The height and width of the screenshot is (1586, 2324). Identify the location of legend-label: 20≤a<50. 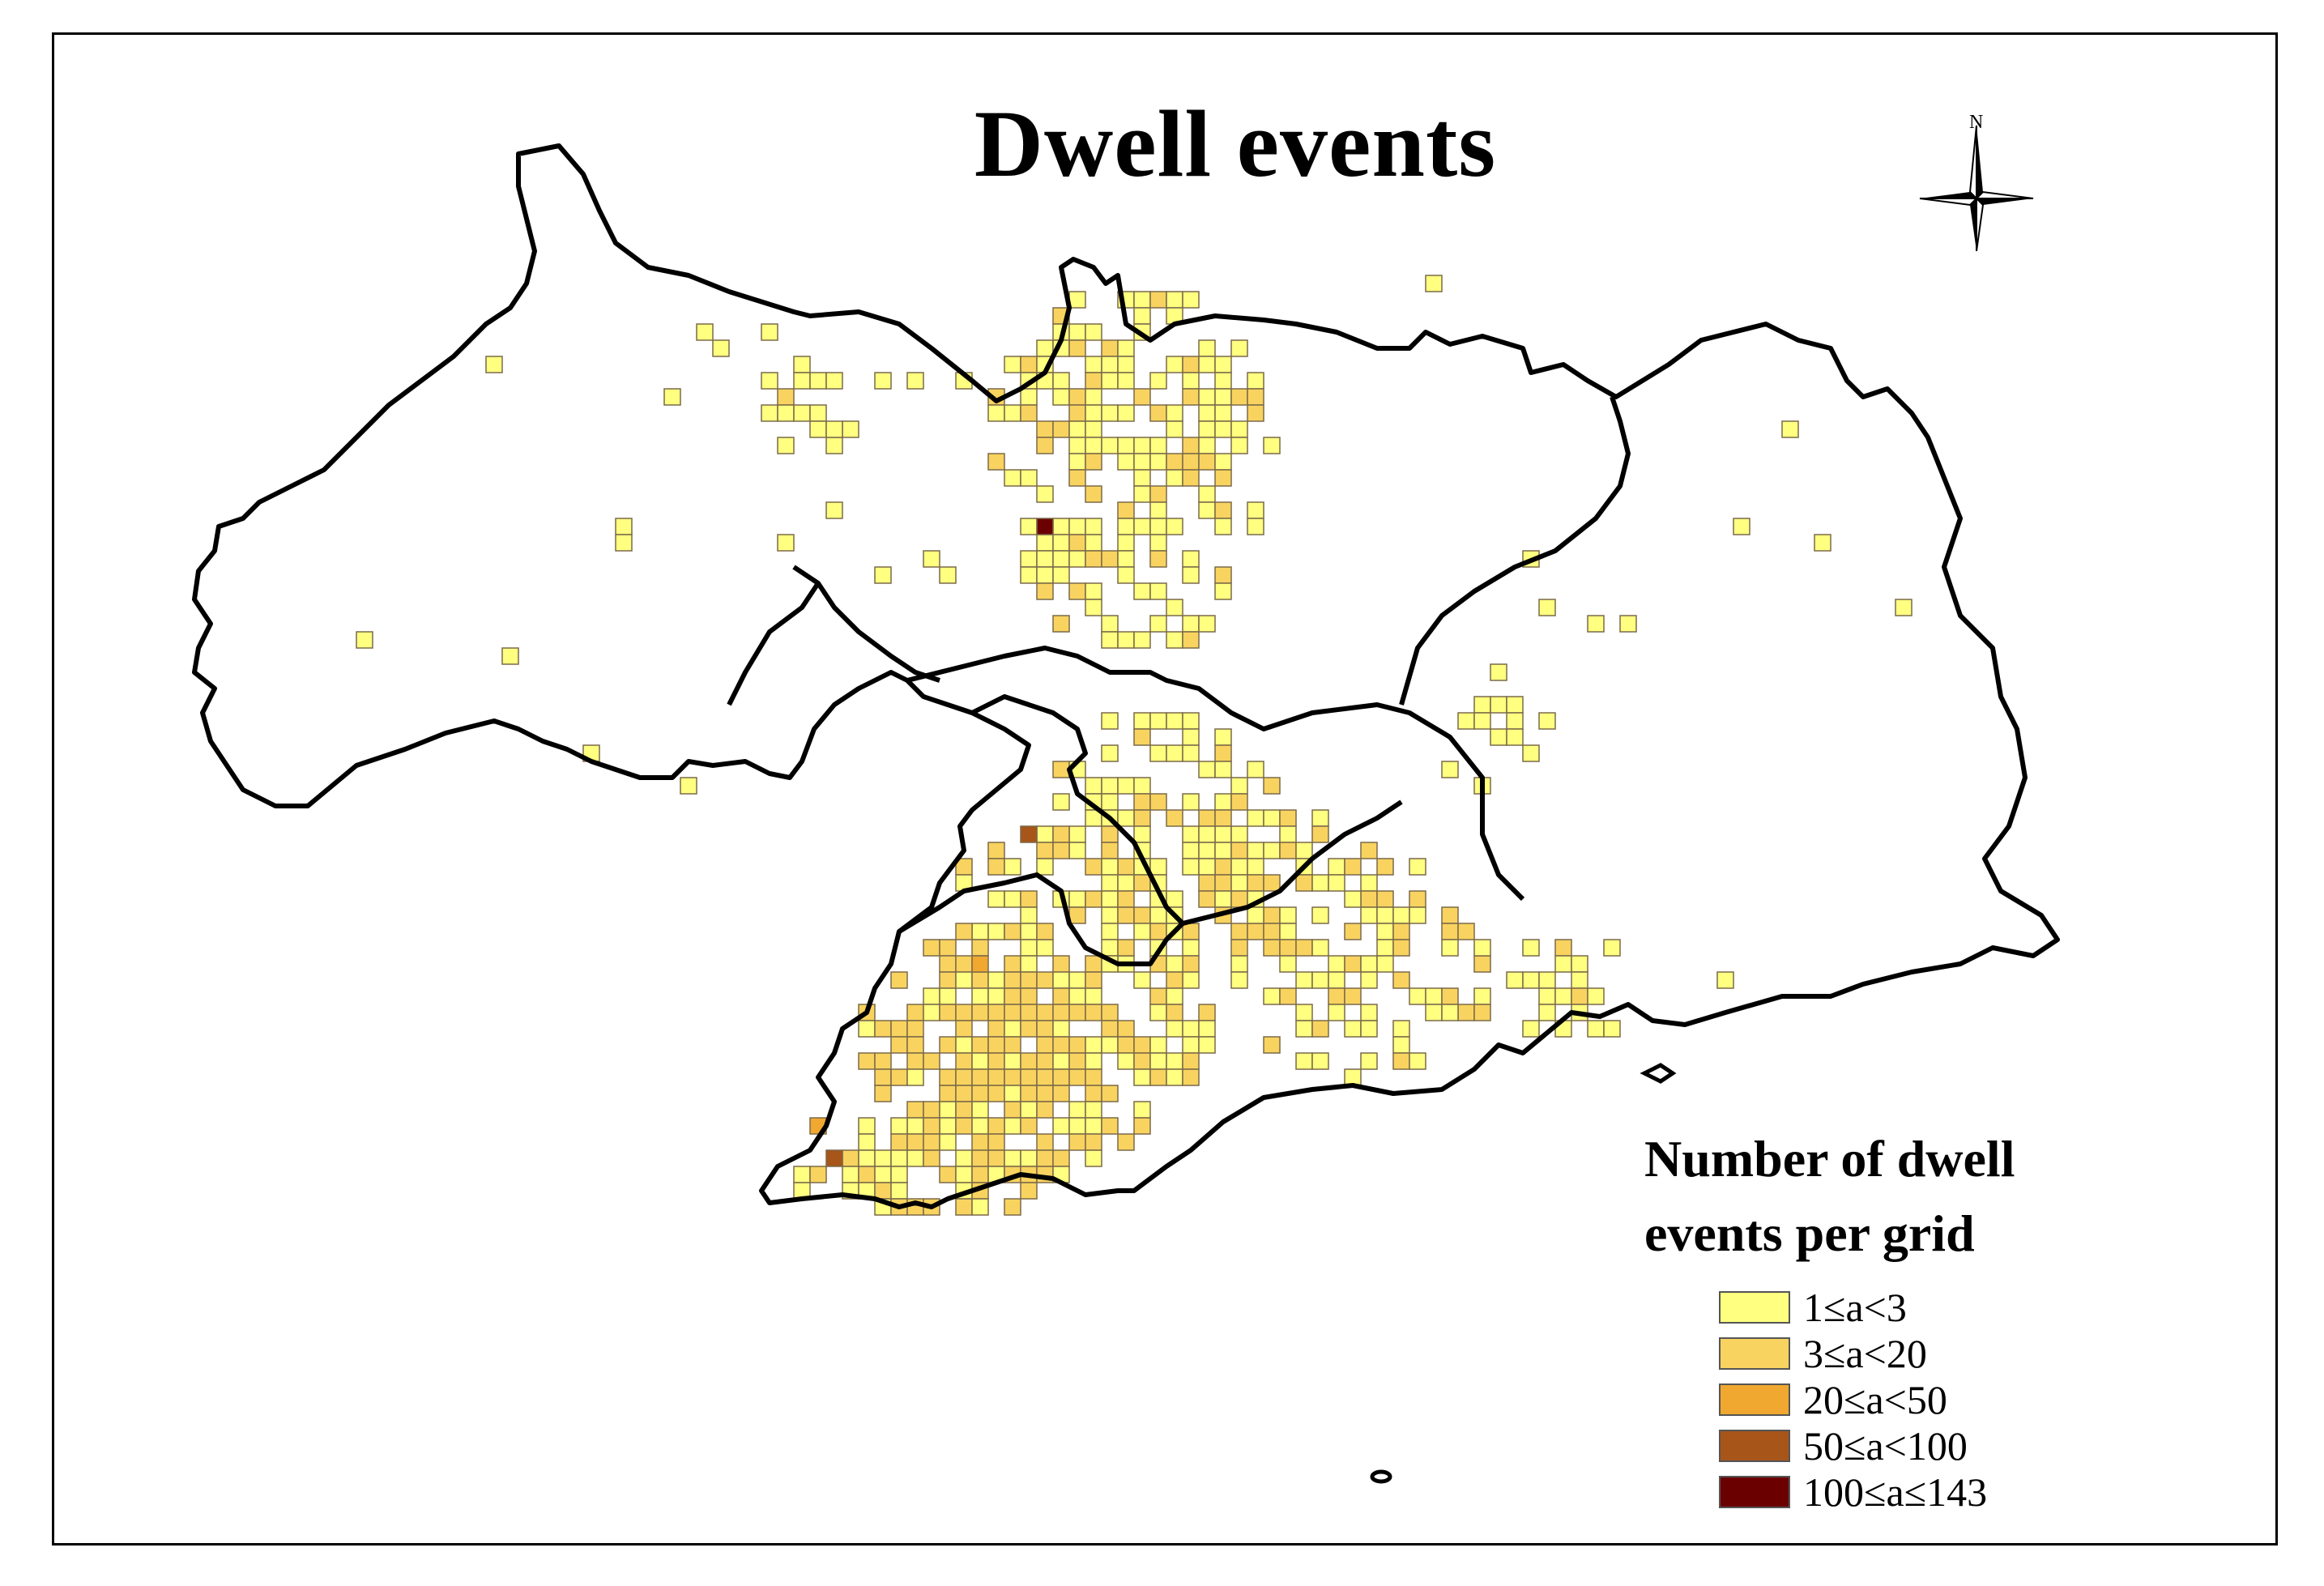
(1875, 1399).